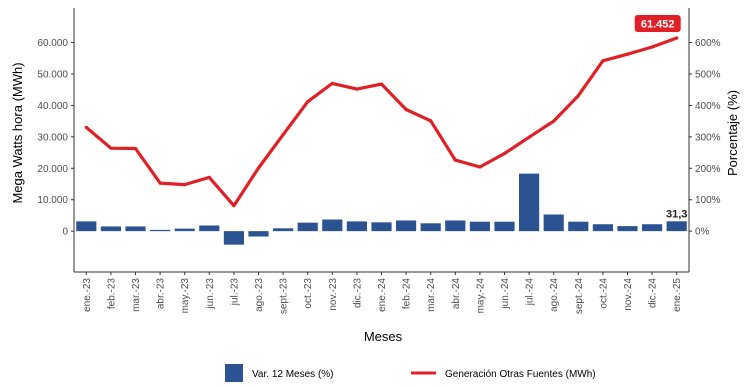  I want to click on line-point-sept.-24, so click(578, 96).